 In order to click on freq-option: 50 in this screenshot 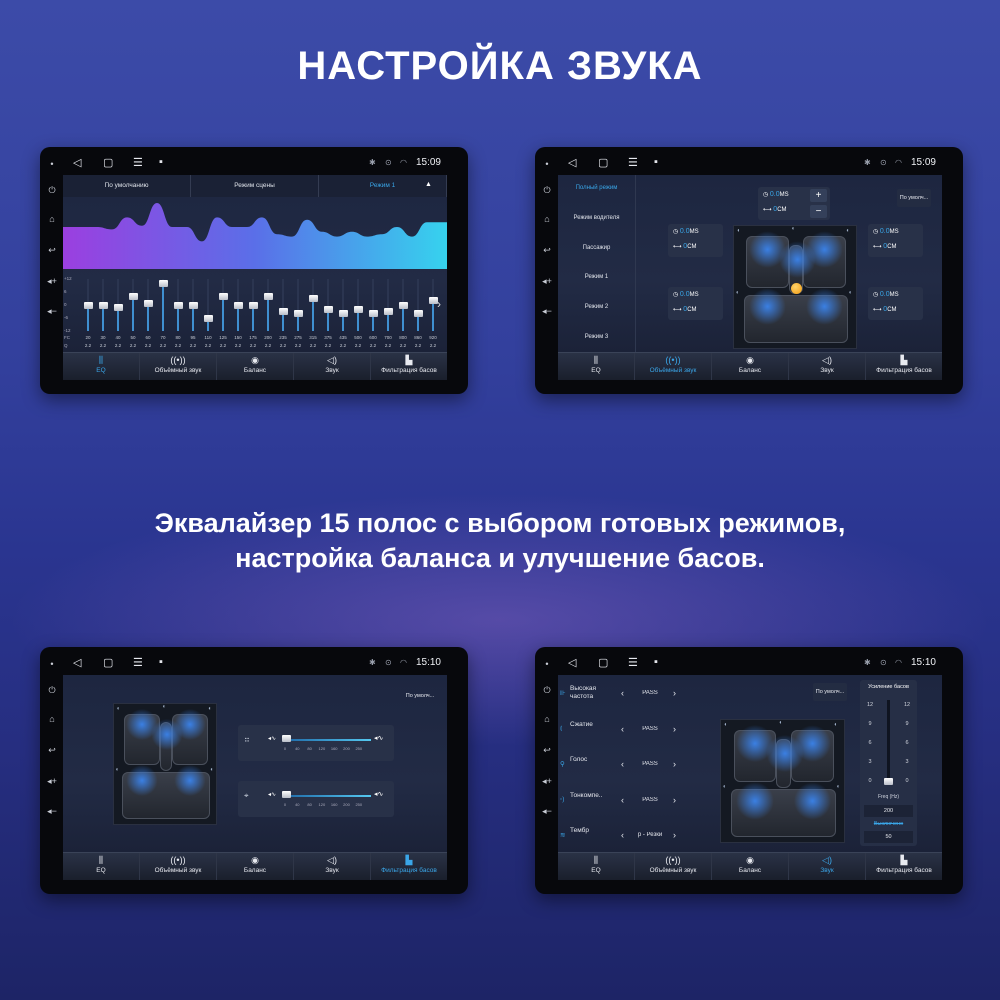, I will do `click(888, 837)`.